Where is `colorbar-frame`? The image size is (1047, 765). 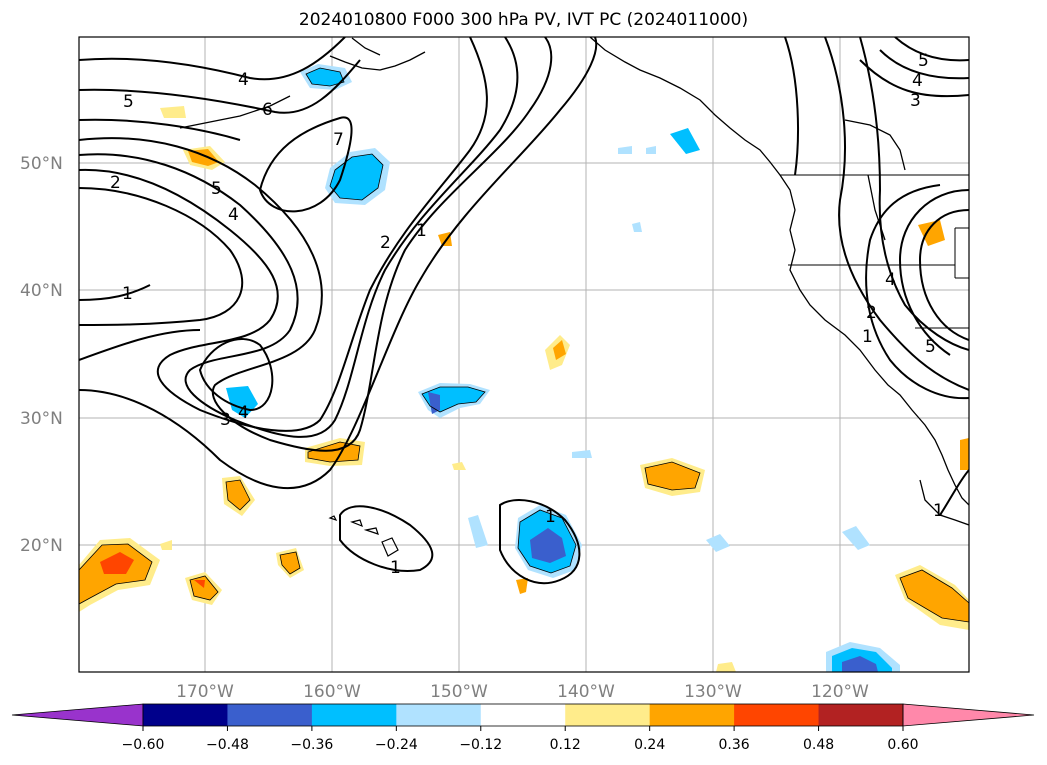 colorbar-frame is located at coordinates (523, 715).